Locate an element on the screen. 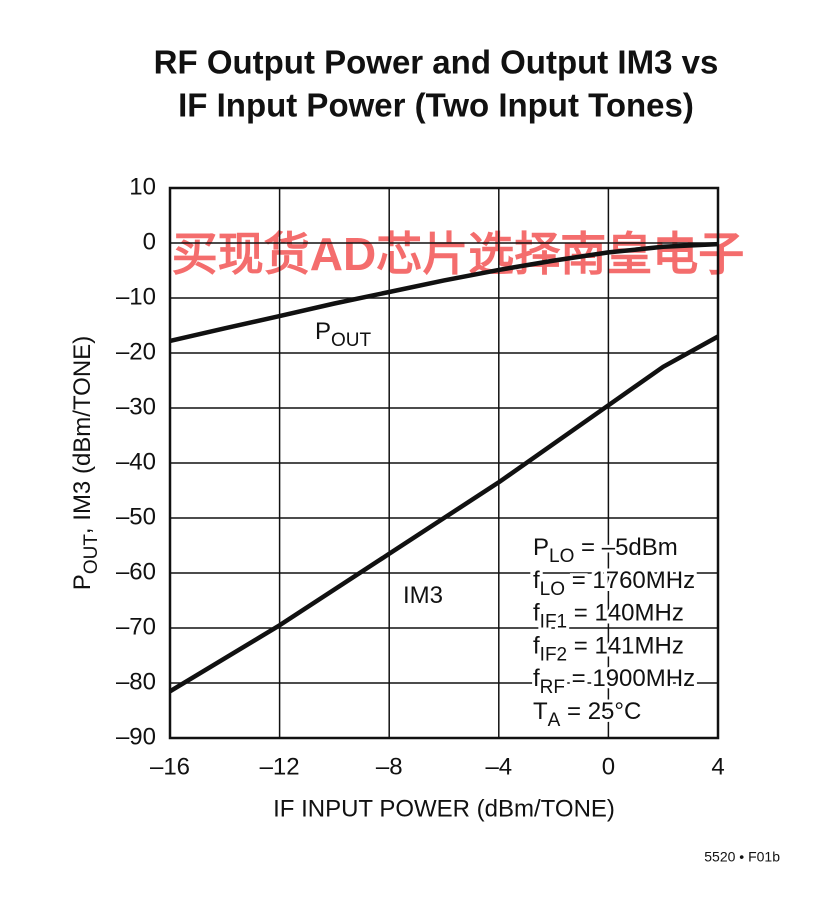  x-tick-label: 0 is located at coordinates (608, 766).